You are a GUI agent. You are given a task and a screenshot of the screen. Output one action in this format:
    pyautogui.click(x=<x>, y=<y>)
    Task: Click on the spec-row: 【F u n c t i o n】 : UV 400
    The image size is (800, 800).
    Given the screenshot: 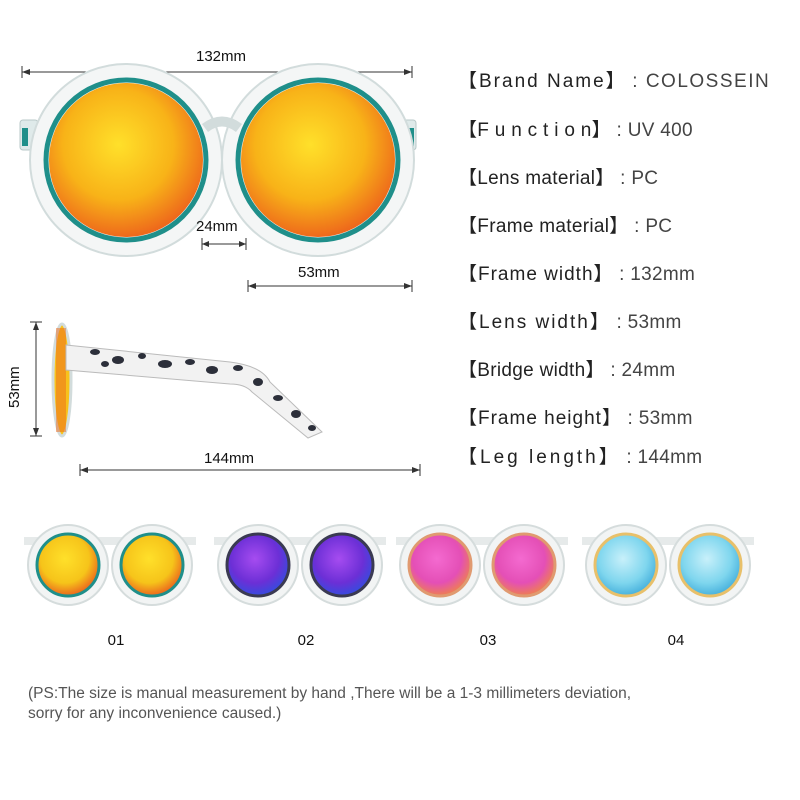 What is the action you would take?
    pyautogui.click(x=575, y=128)
    